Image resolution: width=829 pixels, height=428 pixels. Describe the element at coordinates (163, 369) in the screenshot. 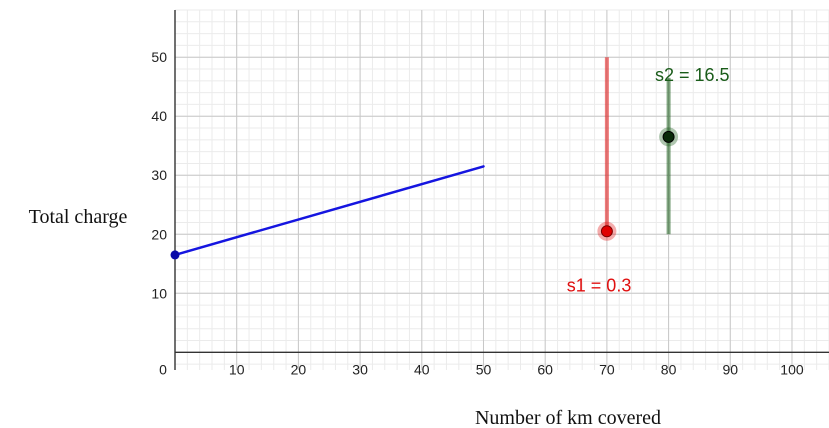

I see `x-tick-label: 0` at that location.